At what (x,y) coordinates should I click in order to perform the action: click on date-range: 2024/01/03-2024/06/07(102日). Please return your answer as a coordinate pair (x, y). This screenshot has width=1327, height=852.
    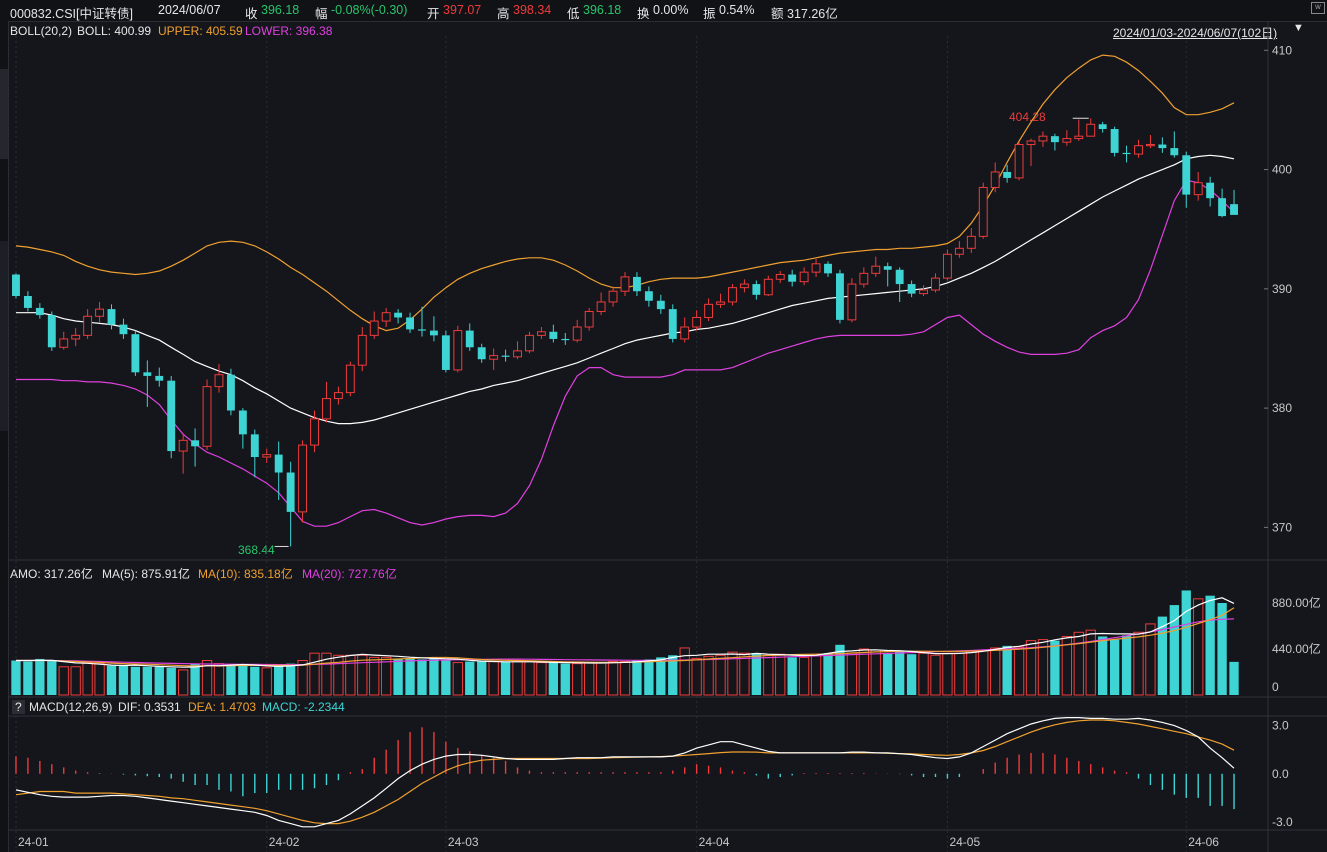
    Looking at the image, I should click on (1195, 33).